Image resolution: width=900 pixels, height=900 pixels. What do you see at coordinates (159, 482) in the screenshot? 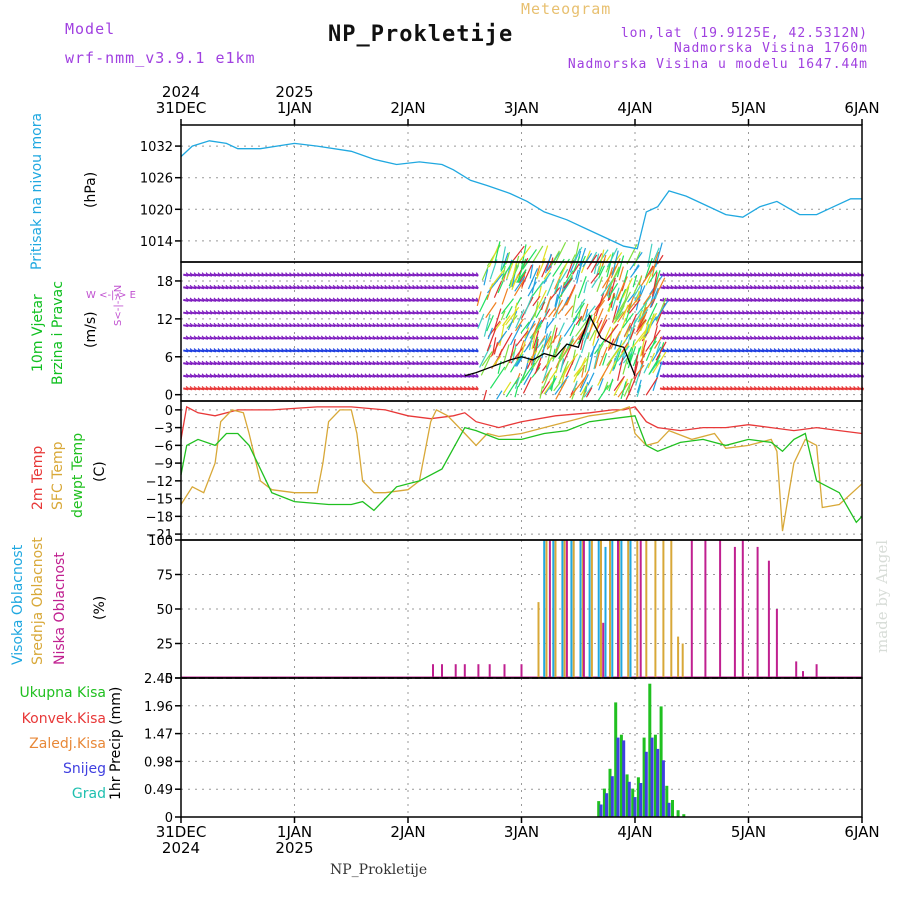
I see `ytick-label-temperature: −12` at bounding box center [159, 482].